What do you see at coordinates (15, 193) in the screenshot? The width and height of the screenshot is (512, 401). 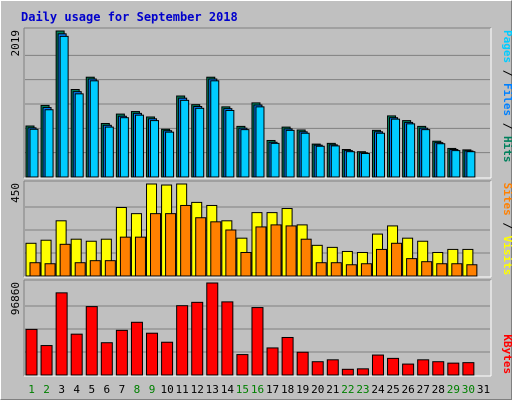 I see `panel-middle-max-label: 450` at bounding box center [15, 193].